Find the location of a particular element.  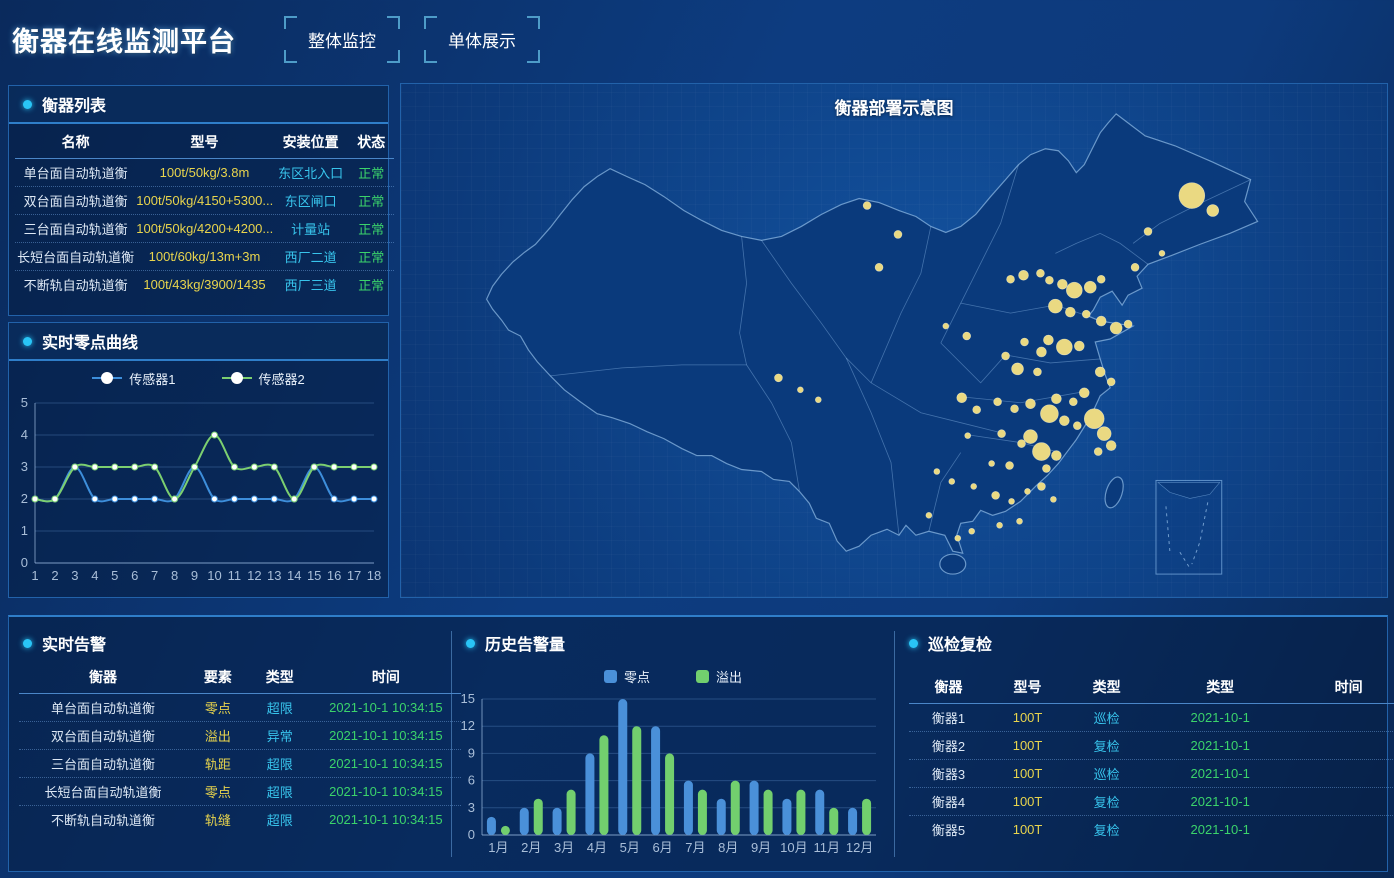

app-title: 衡器在线监测平台 is located at coordinates (124, 41).